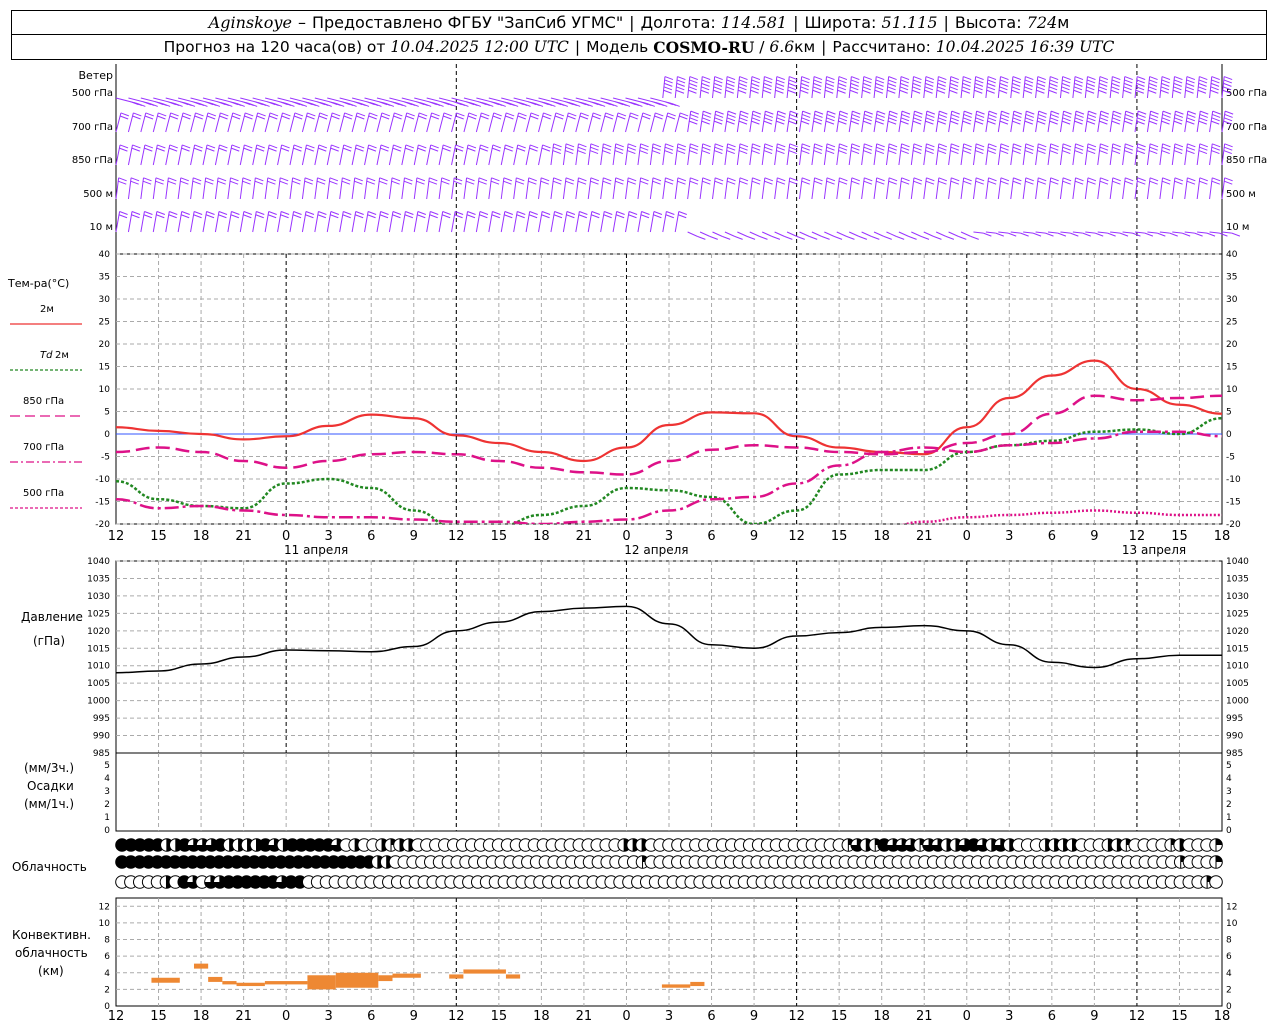 The image size is (1280, 1024). Describe the element at coordinates (243, 1016) in the screenshot. I see `hour-tick-label-bottom: 21` at that location.